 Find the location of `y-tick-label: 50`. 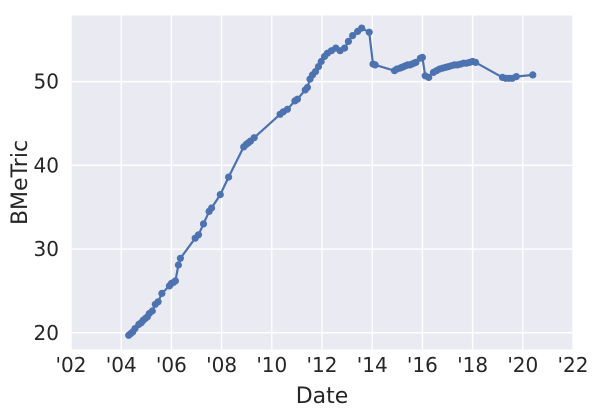

y-tick-label: 50 is located at coordinates (46, 82).